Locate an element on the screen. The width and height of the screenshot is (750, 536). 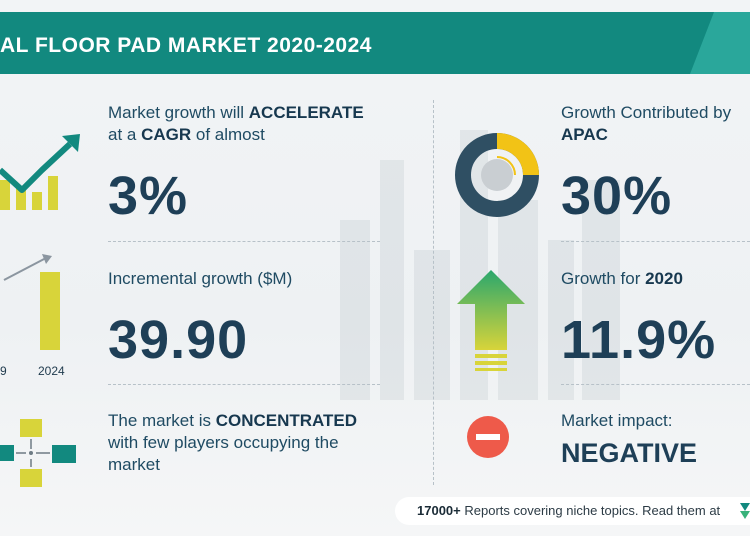
cagr-line1-prefix: Market growth will is located at coordinates (178, 112).